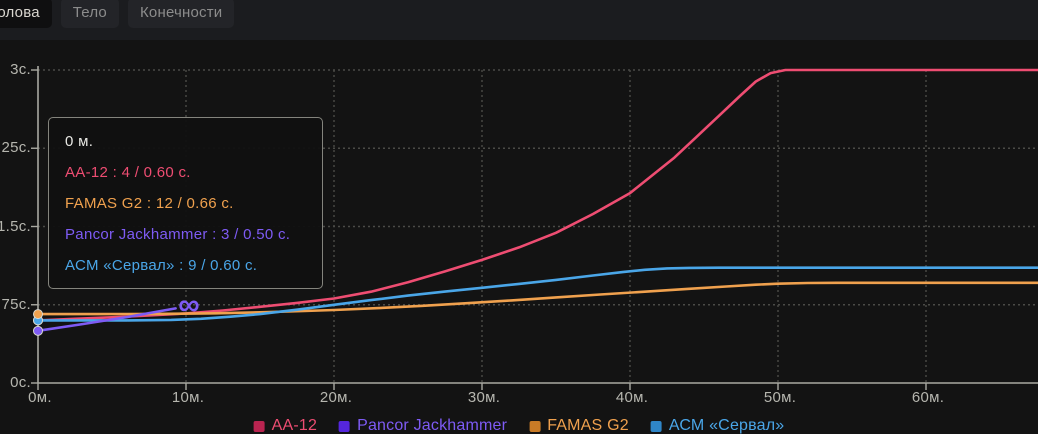 This screenshot has width=1038, height=434. I want to click on legend-label: FAMAS G2, so click(588, 425).